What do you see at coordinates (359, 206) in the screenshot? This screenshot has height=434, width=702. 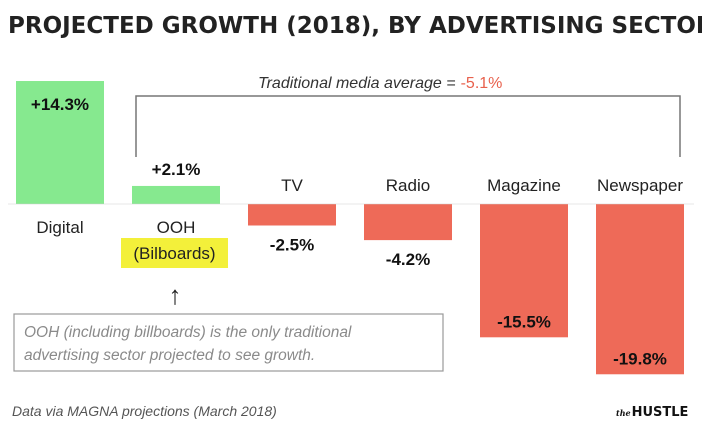 I see `category-labels: Digital OOH TV Radio Magazine Newspaper` at bounding box center [359, 206].